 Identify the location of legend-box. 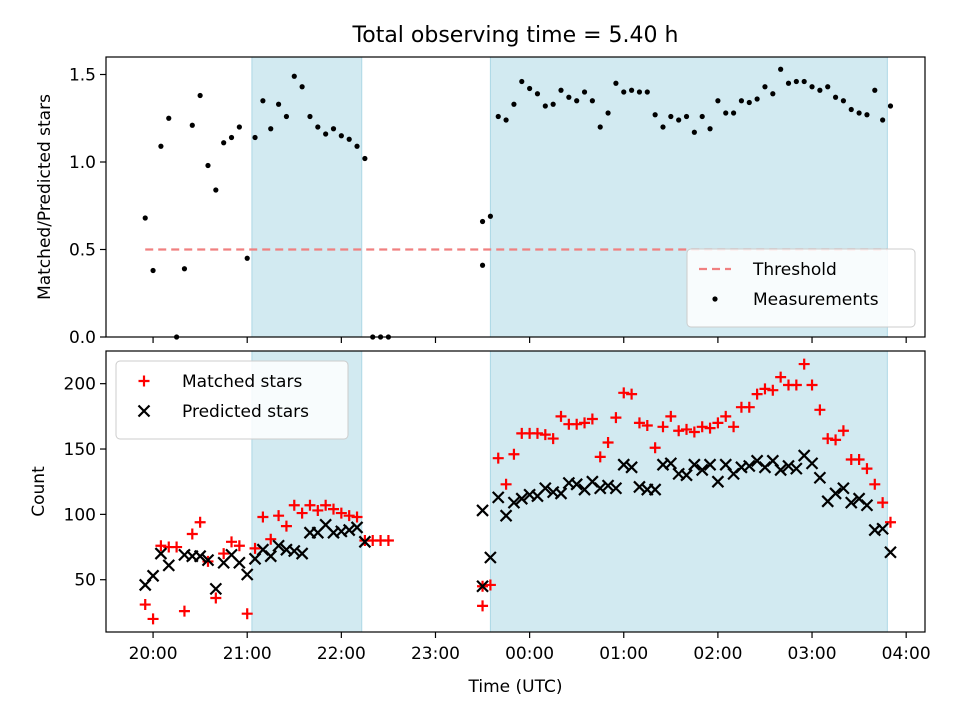
(801, 288).